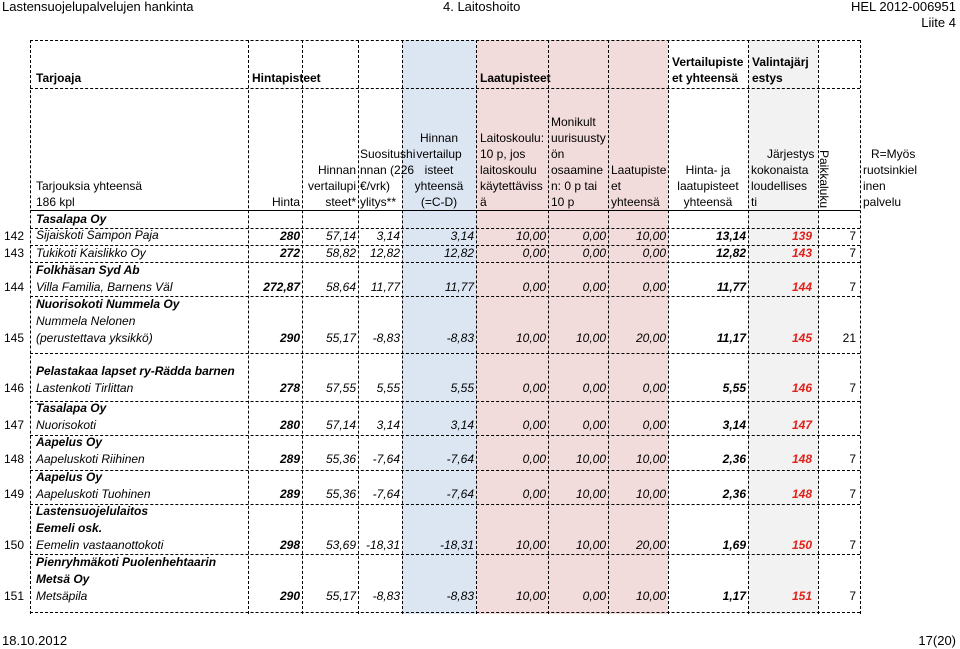 This screenshot has width=960, height=649. Describe the element at coordinates (14, 545) in the screenshot. I see `row-number: 150` at that location.